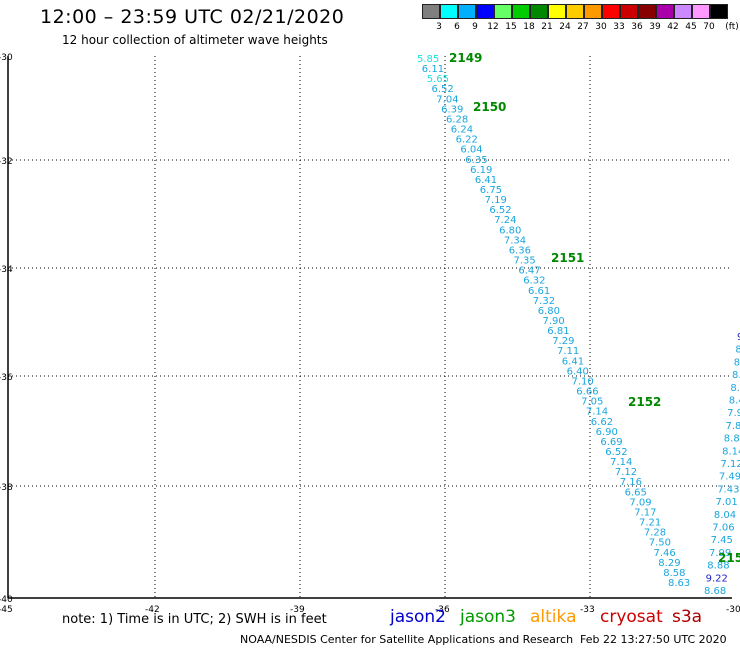 This screenshot has height=650, width=740. Describe the element at coordinates (611, 442) in the screenshot. I see `wave-height-value: 6.69` at that location.